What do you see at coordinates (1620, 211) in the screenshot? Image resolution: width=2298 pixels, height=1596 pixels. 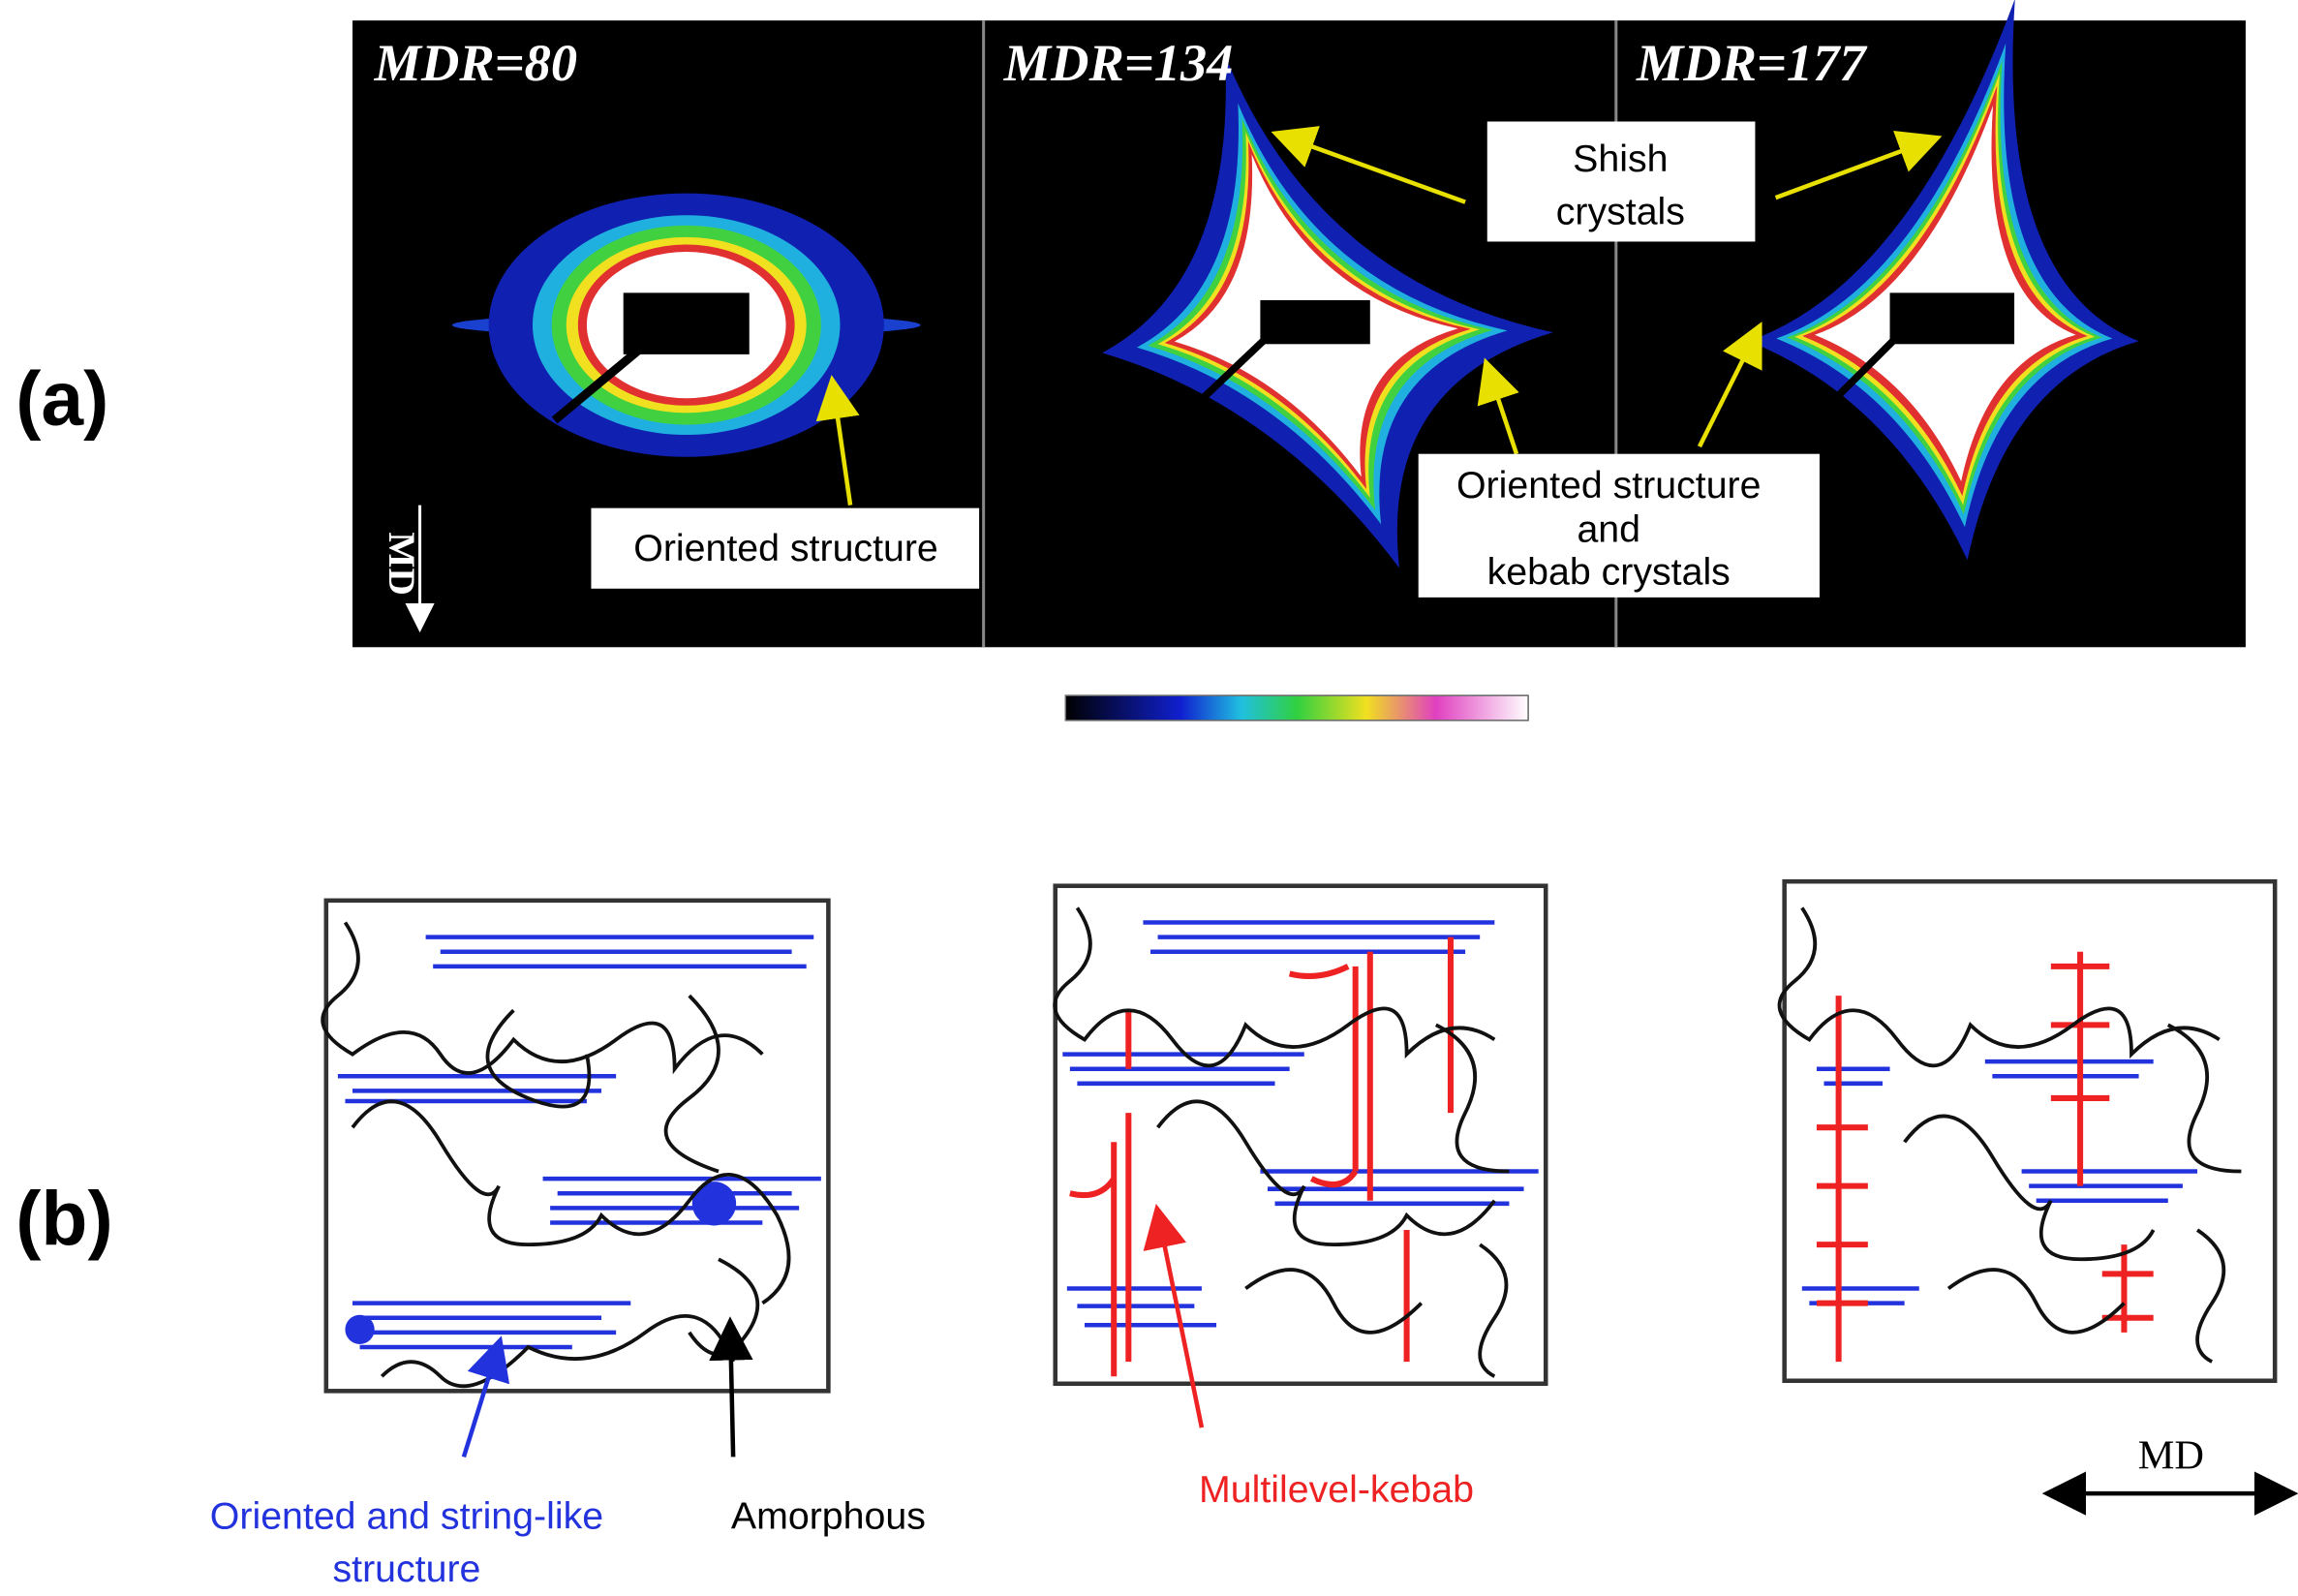 I see `annotation: crystals` at bounding box center [1620, 211].